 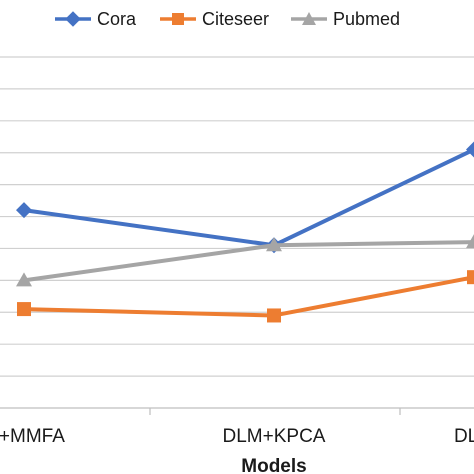 I want to click on x-axis-title: Models, so click(x=273, y=465).